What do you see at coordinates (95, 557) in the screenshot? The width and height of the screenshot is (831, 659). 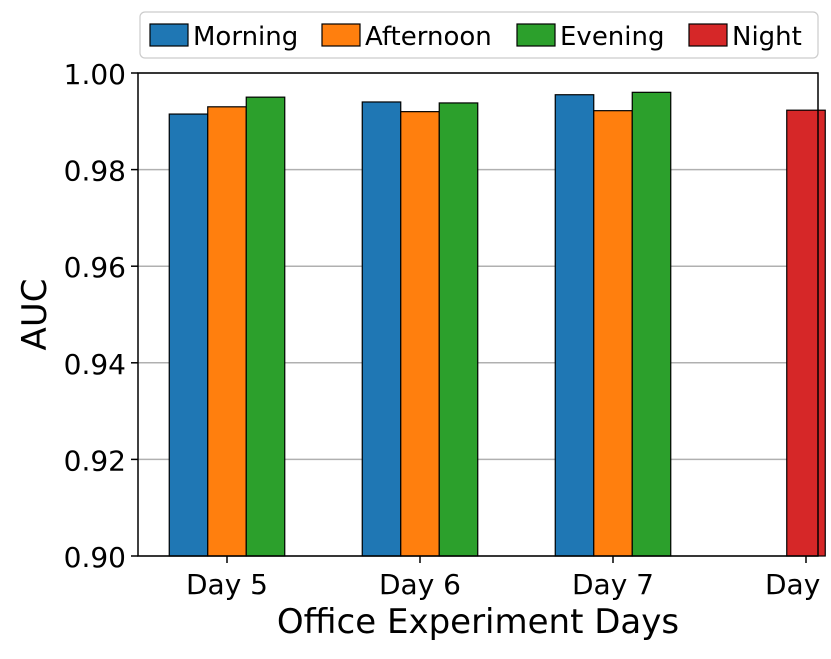 I see `y-tick-label: 0.90` at bounding box center [95, 557].